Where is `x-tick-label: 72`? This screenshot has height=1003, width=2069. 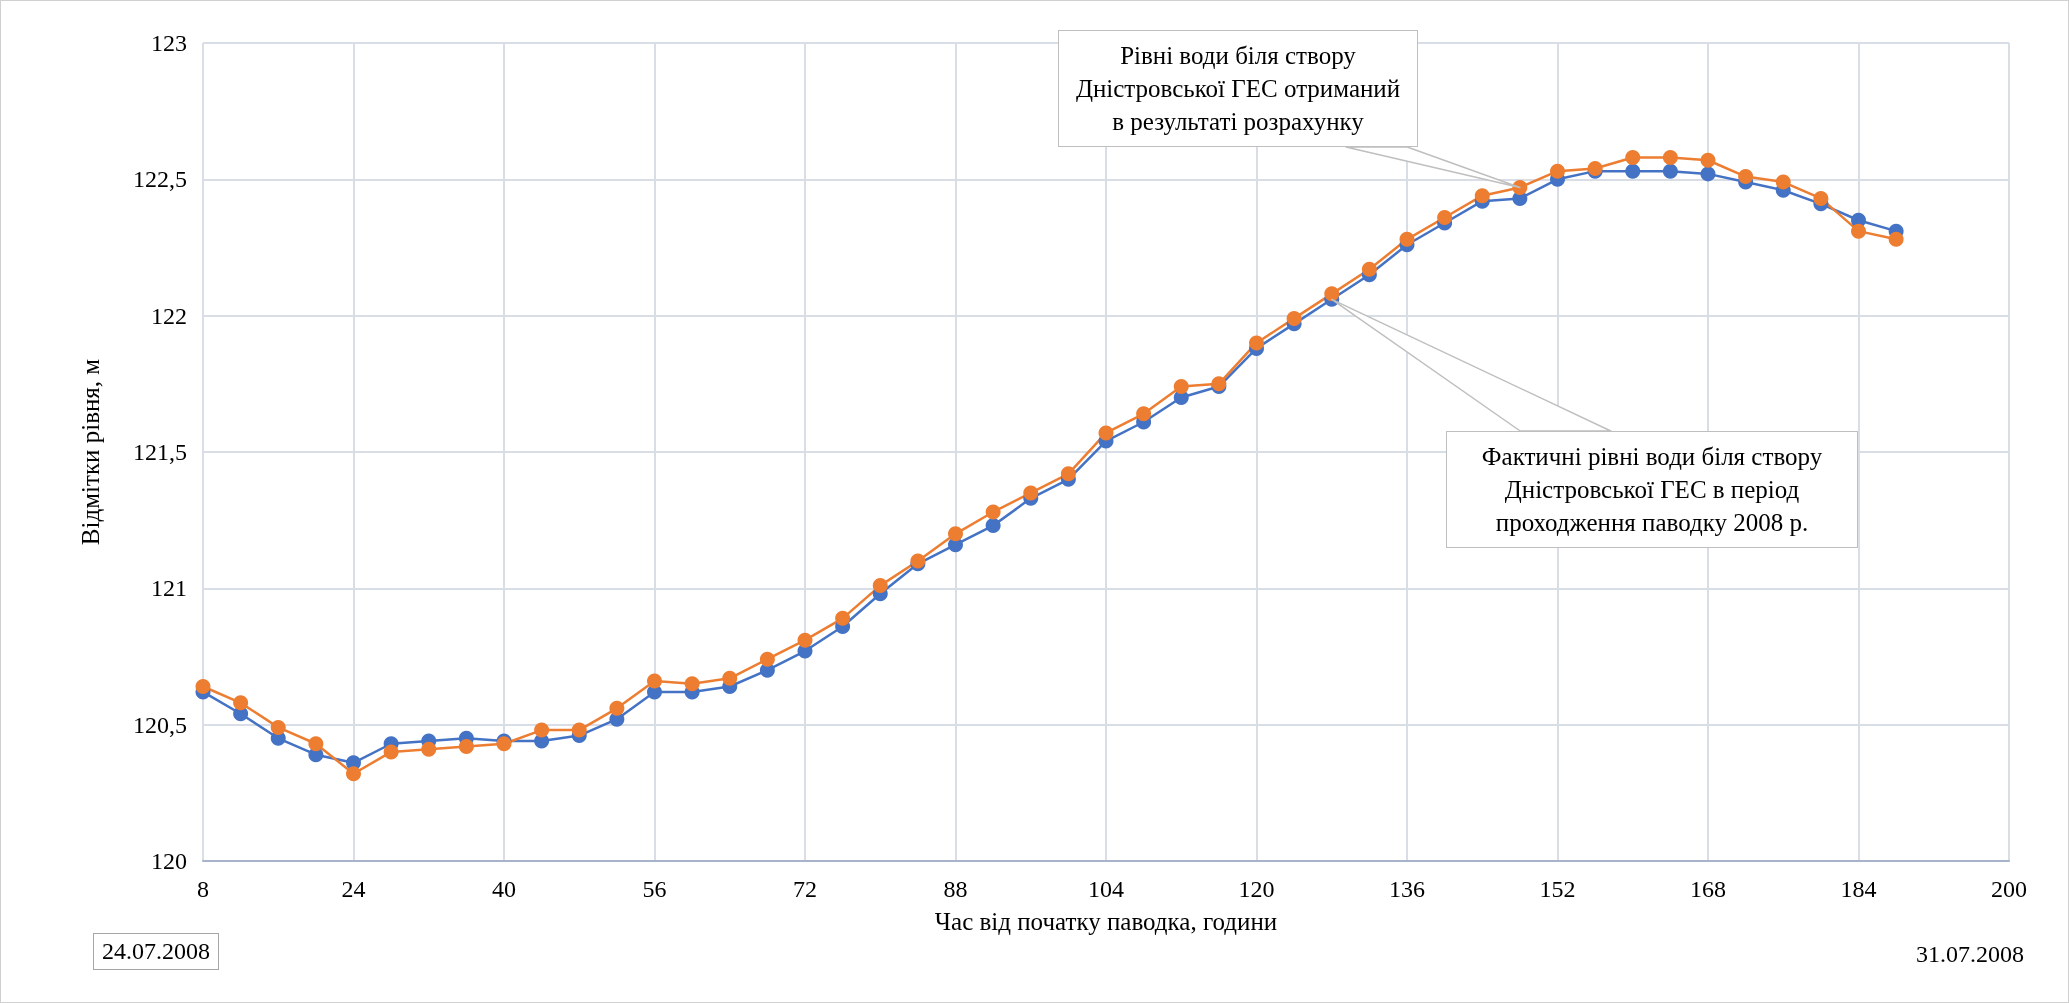
x-tick-label: 72 is located at coordinates (805, 889).